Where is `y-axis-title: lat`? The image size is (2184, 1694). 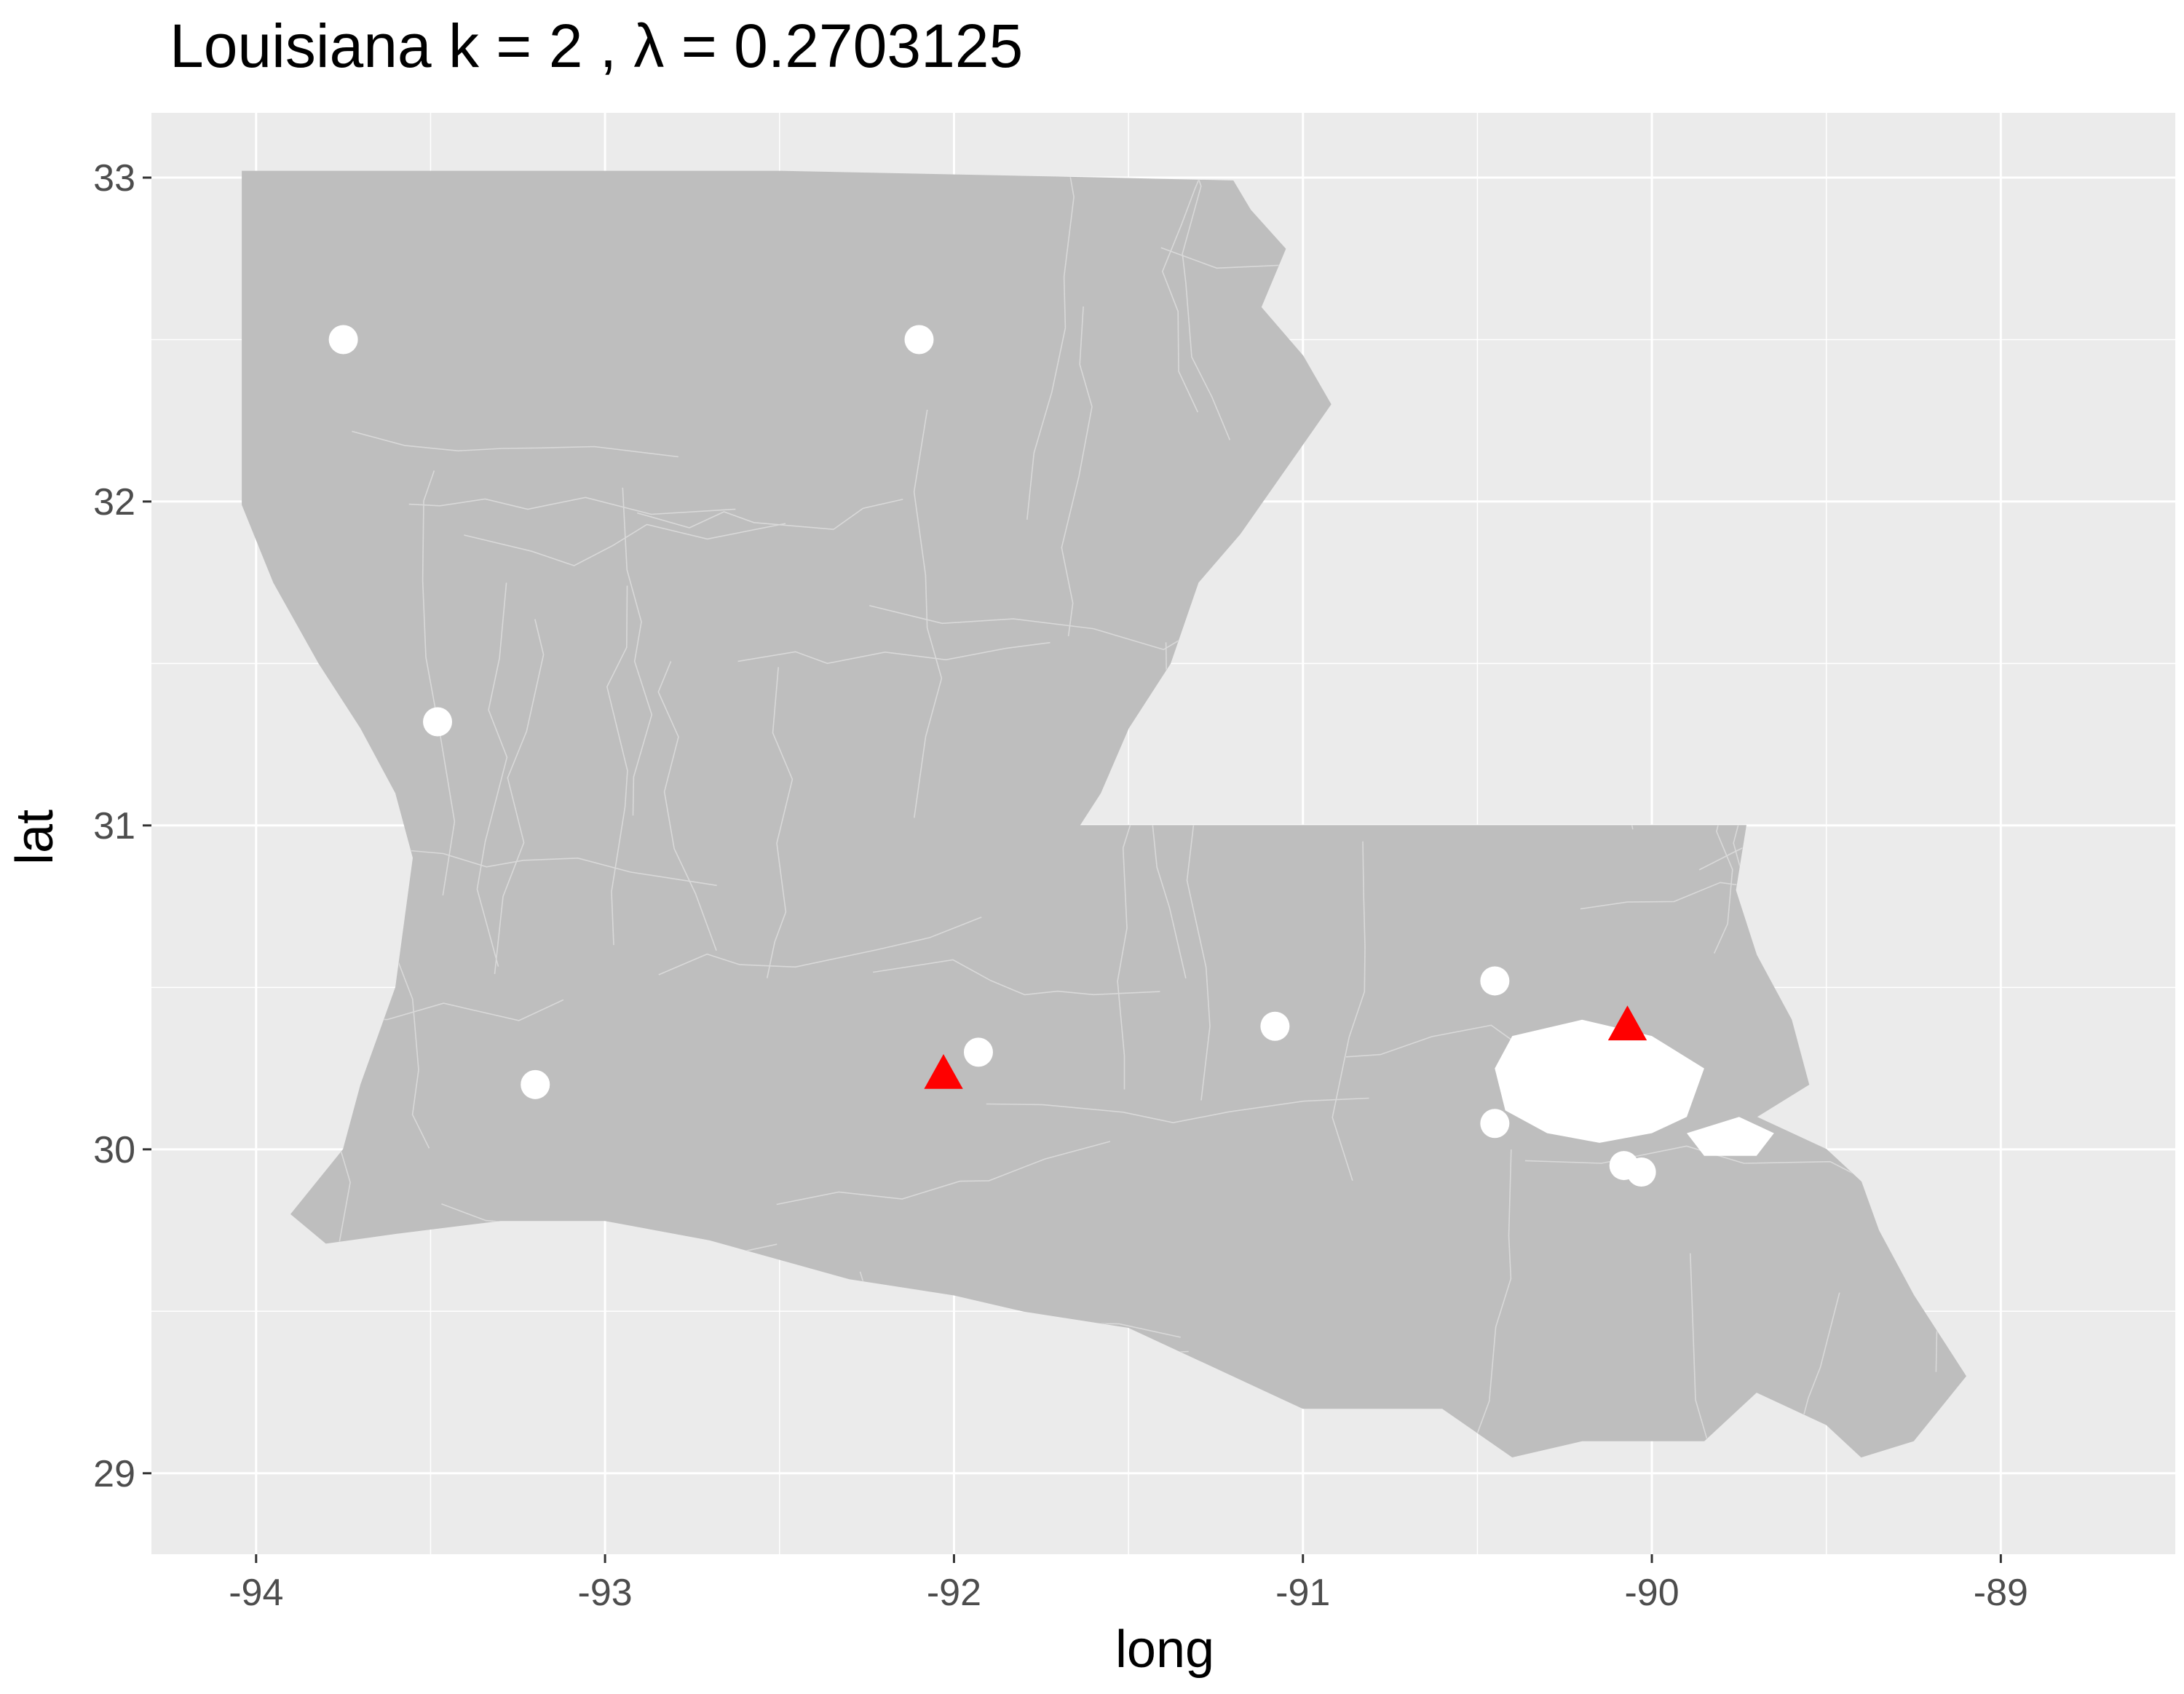
y-axis-title: lat is located at coordinates (35, 837).